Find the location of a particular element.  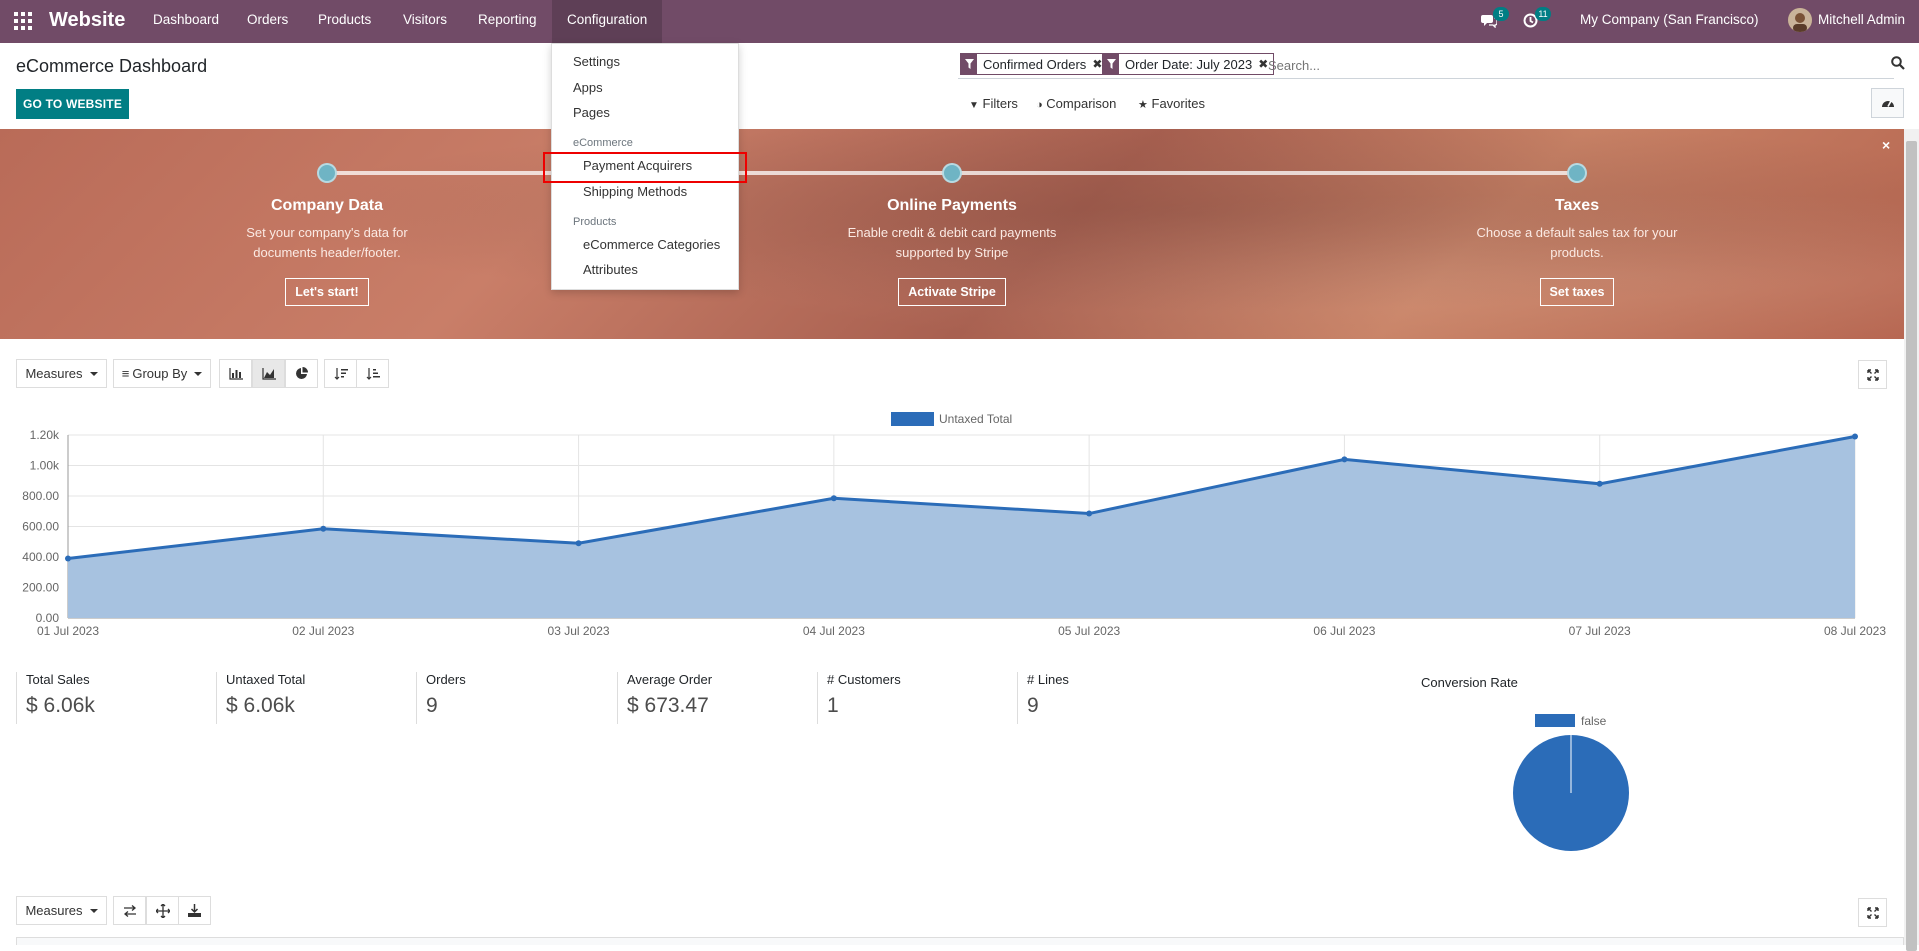

facet-label: Order Date: July 2023 is located at coordinates (1189, 64).